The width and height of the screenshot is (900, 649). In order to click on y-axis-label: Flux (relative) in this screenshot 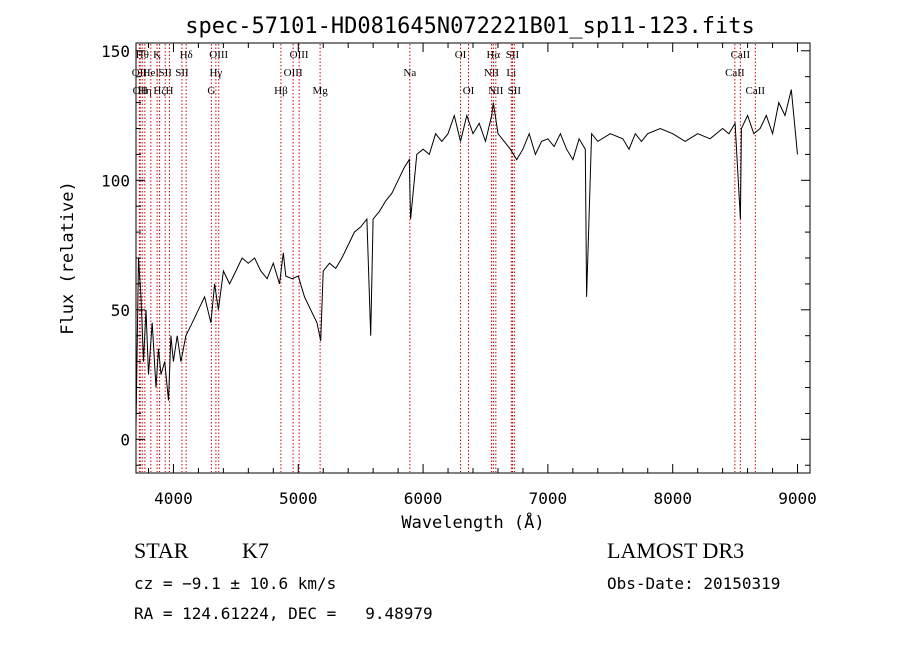, I will do `click(68, 258)`.